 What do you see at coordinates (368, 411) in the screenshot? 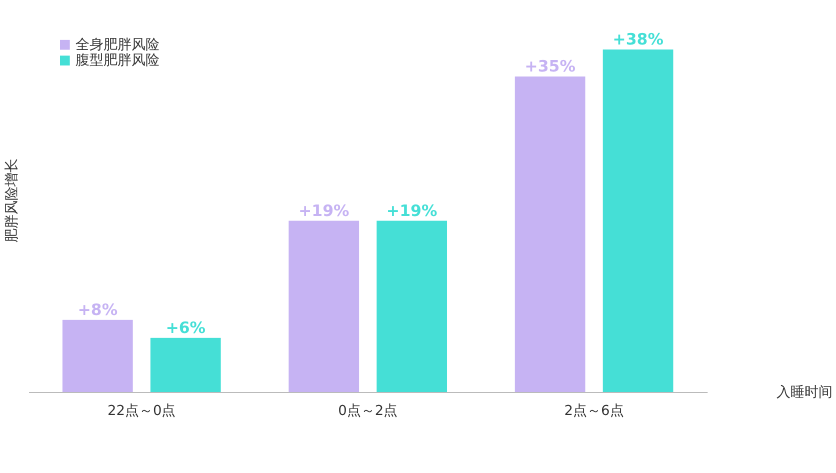
I see `x-tick-label: 0点～2点` at bounding box center [368, 411].